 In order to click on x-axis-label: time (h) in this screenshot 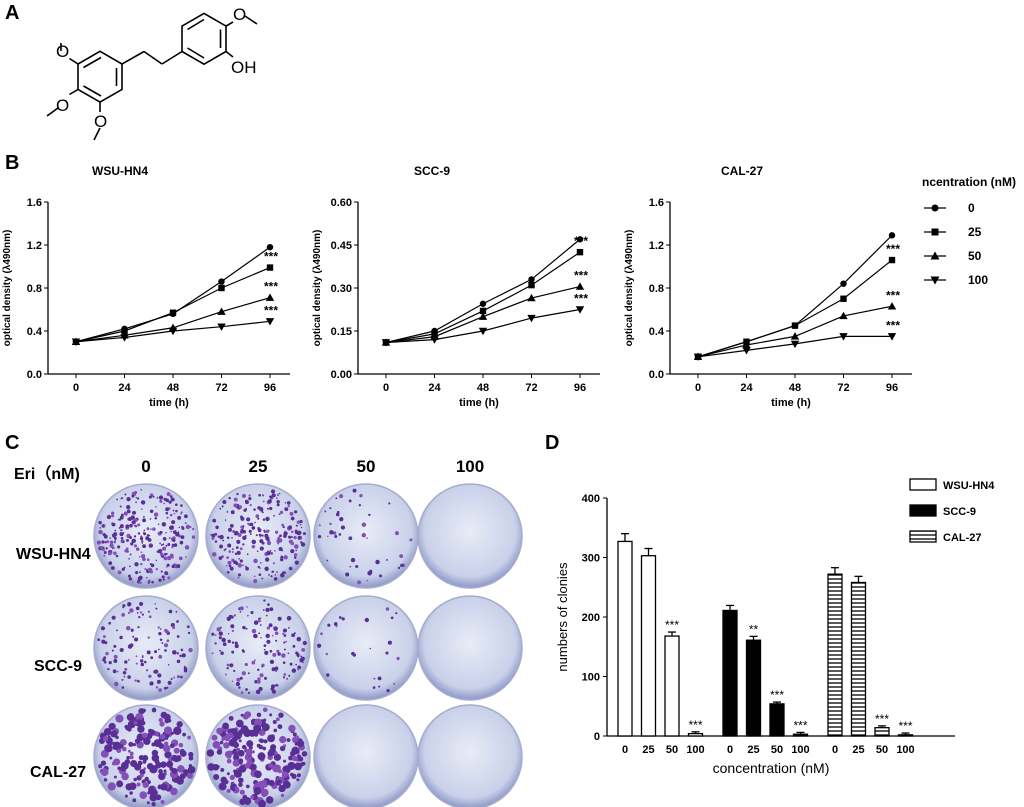, I will do `click(169, 403)`.